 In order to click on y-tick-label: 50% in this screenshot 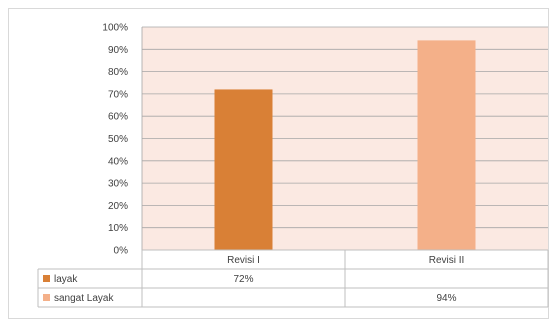, I will do `click(118, 139)`.